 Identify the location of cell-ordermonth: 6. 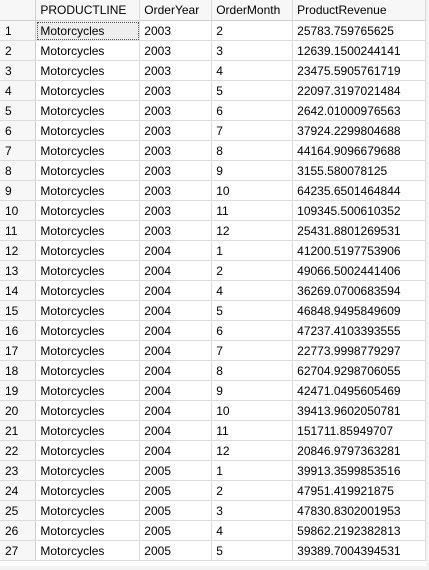
(252, 110).